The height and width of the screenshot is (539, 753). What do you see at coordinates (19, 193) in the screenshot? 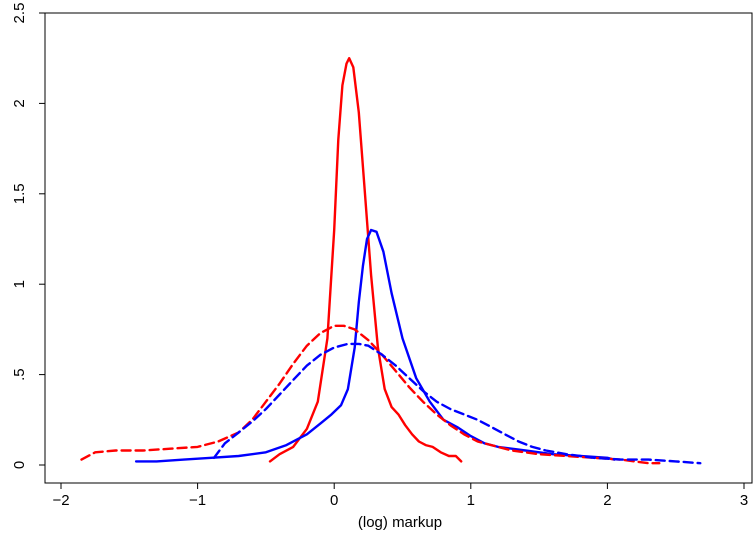
I see `y-tick-label-3: 1.5` at bounding box center [19, 193].